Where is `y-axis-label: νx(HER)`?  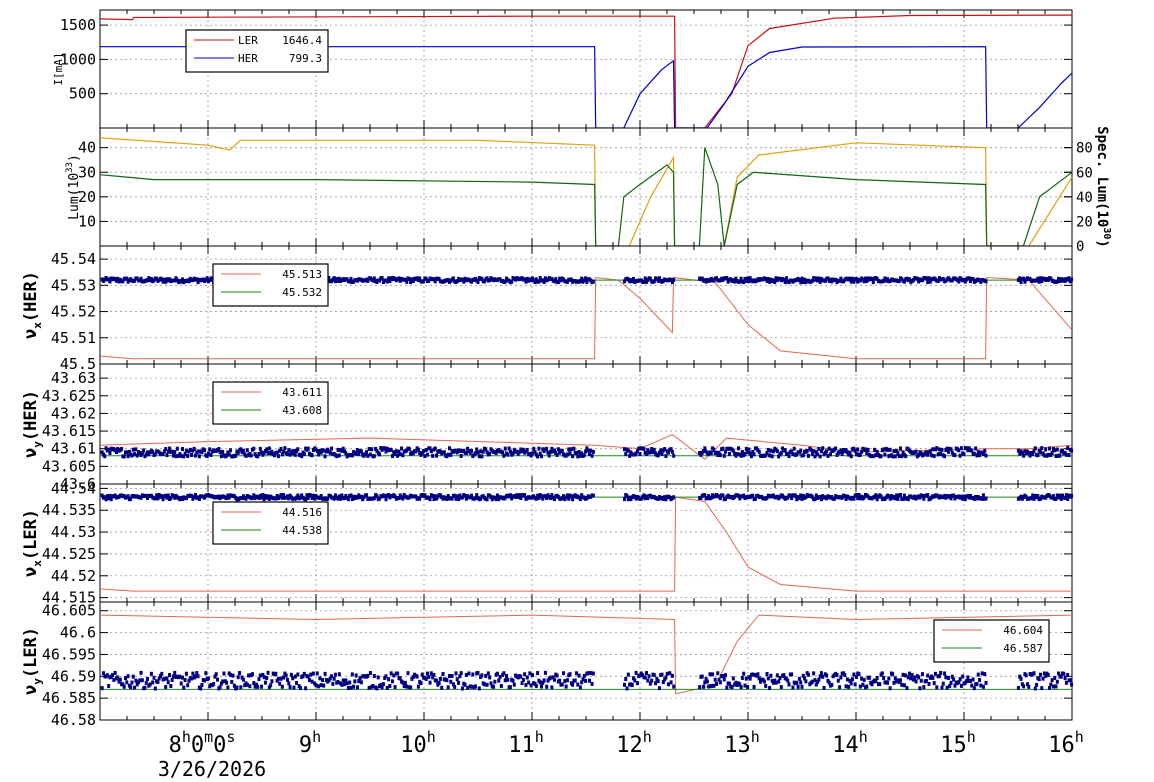
y-axis-label: νx(HER) is located at coordinates (32, 305).